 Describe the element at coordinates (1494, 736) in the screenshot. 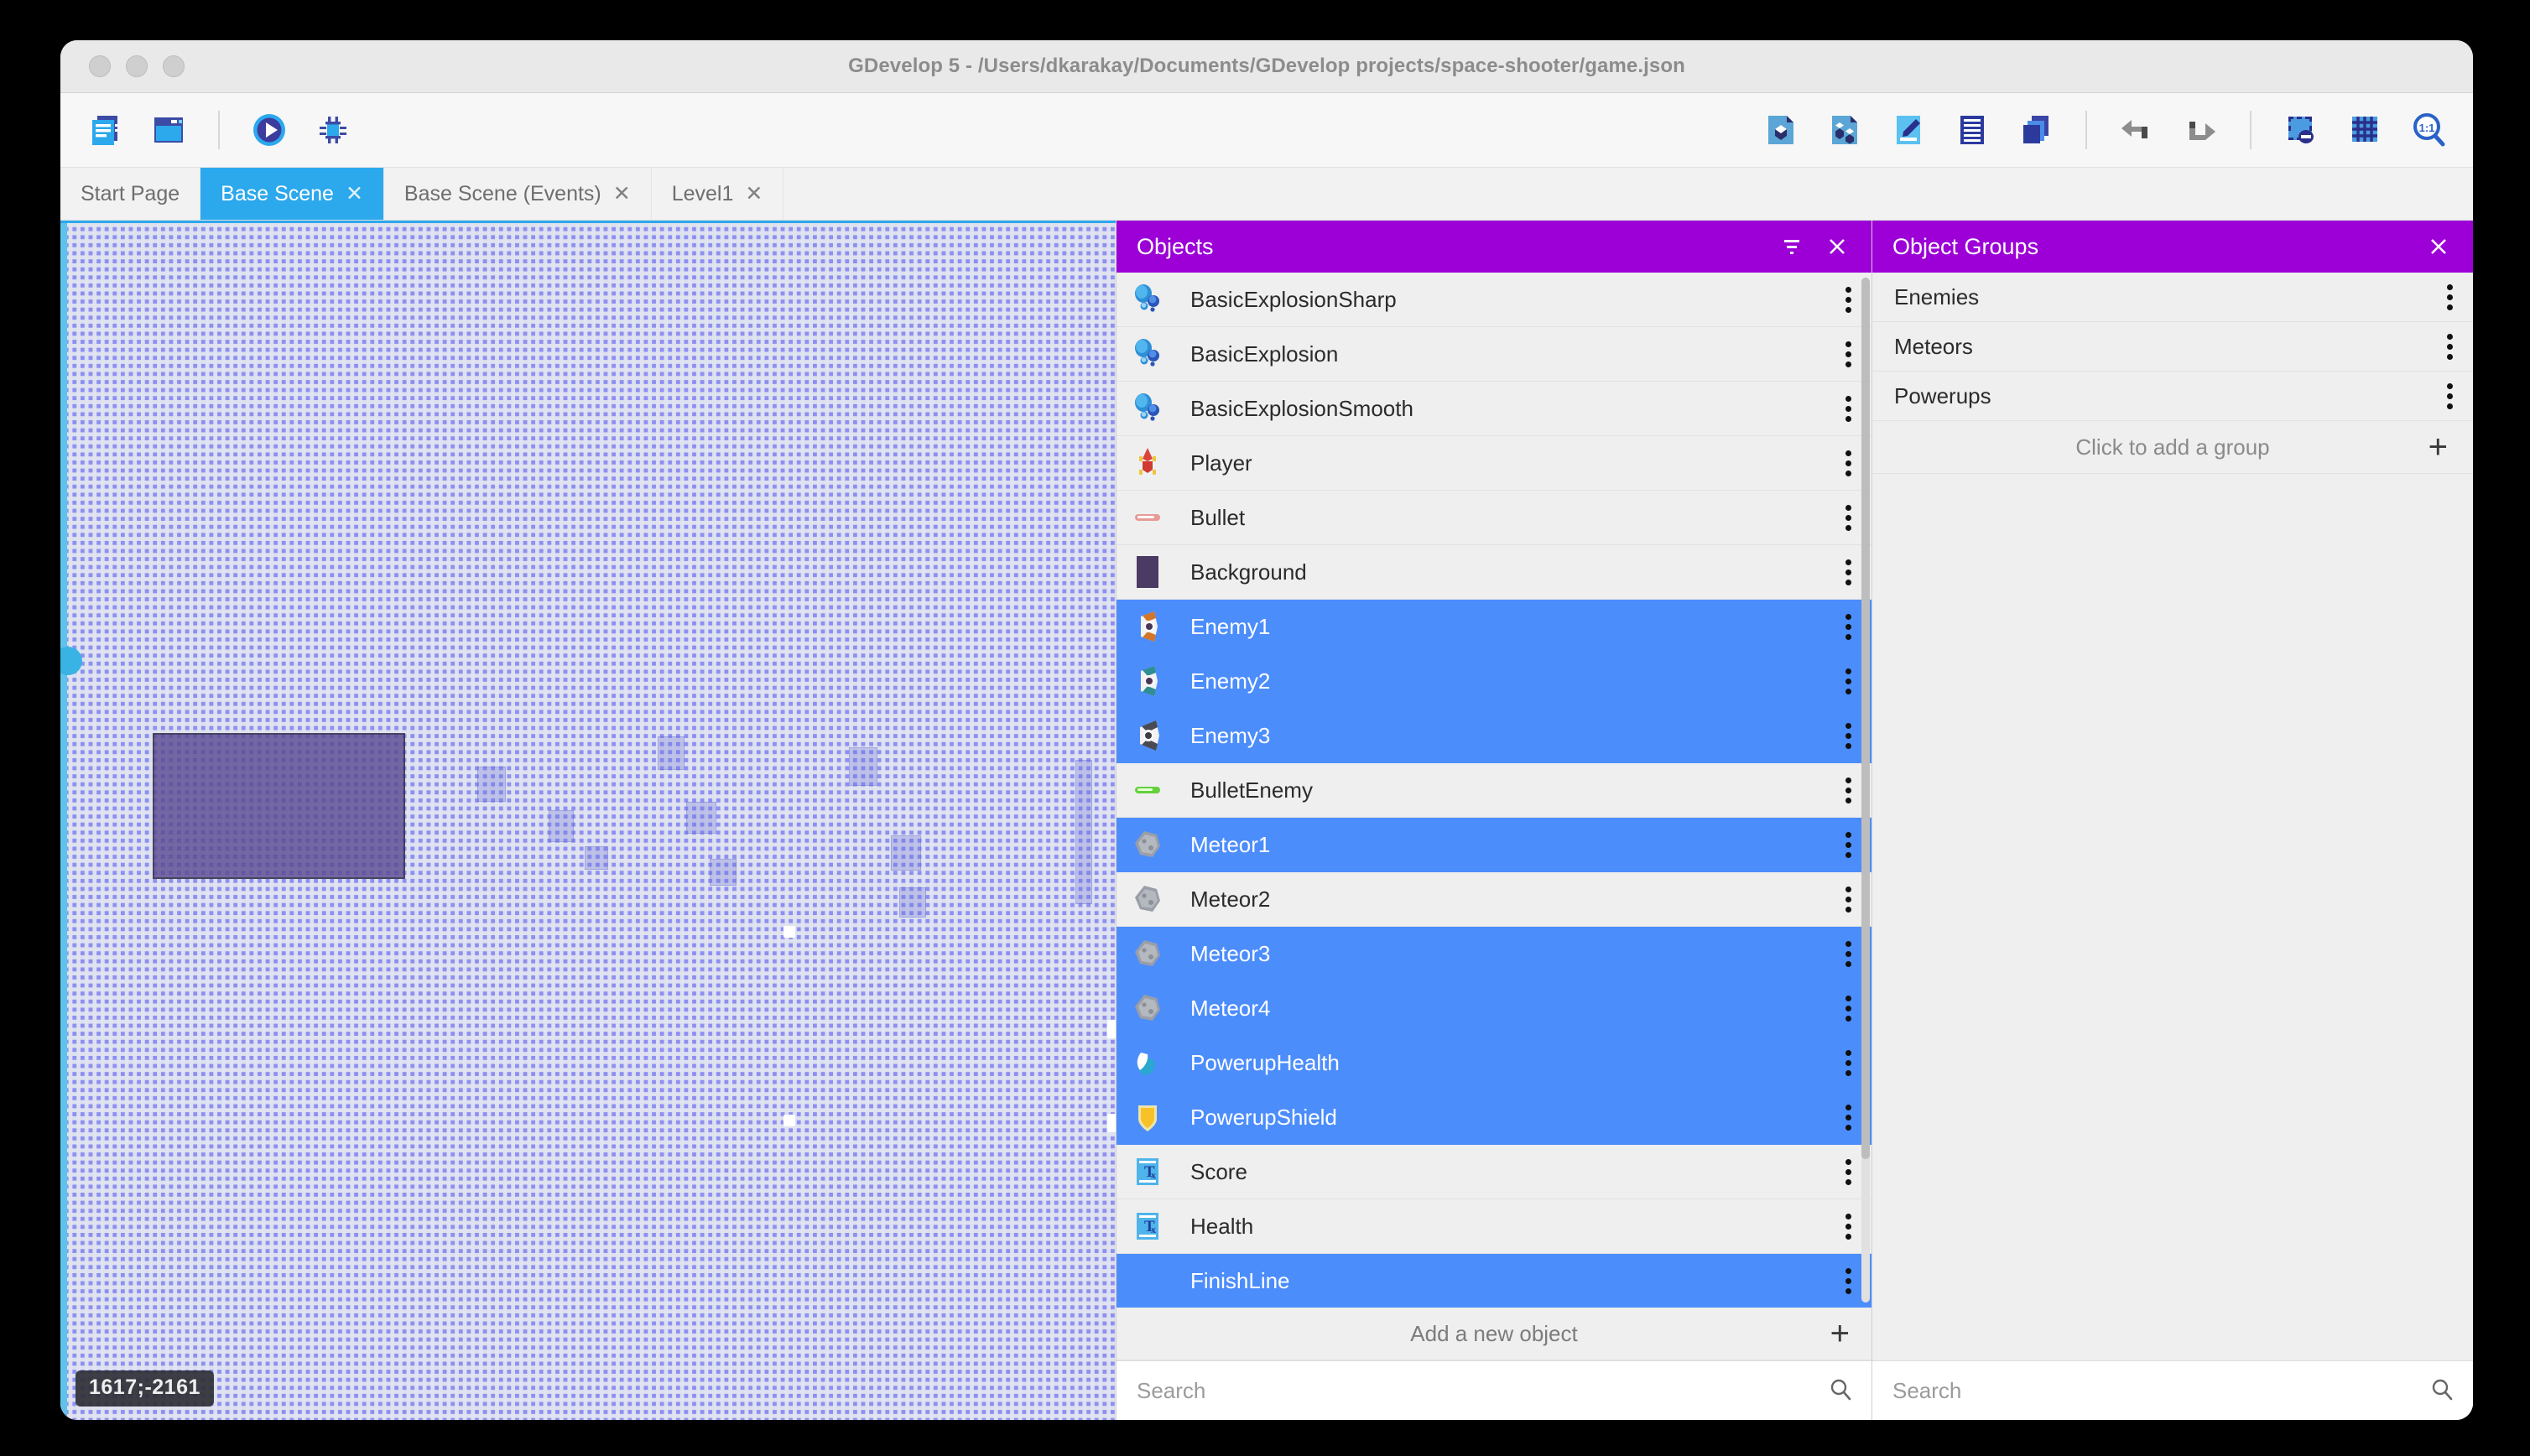

I see `object-list-item: Enemy3` at that location.